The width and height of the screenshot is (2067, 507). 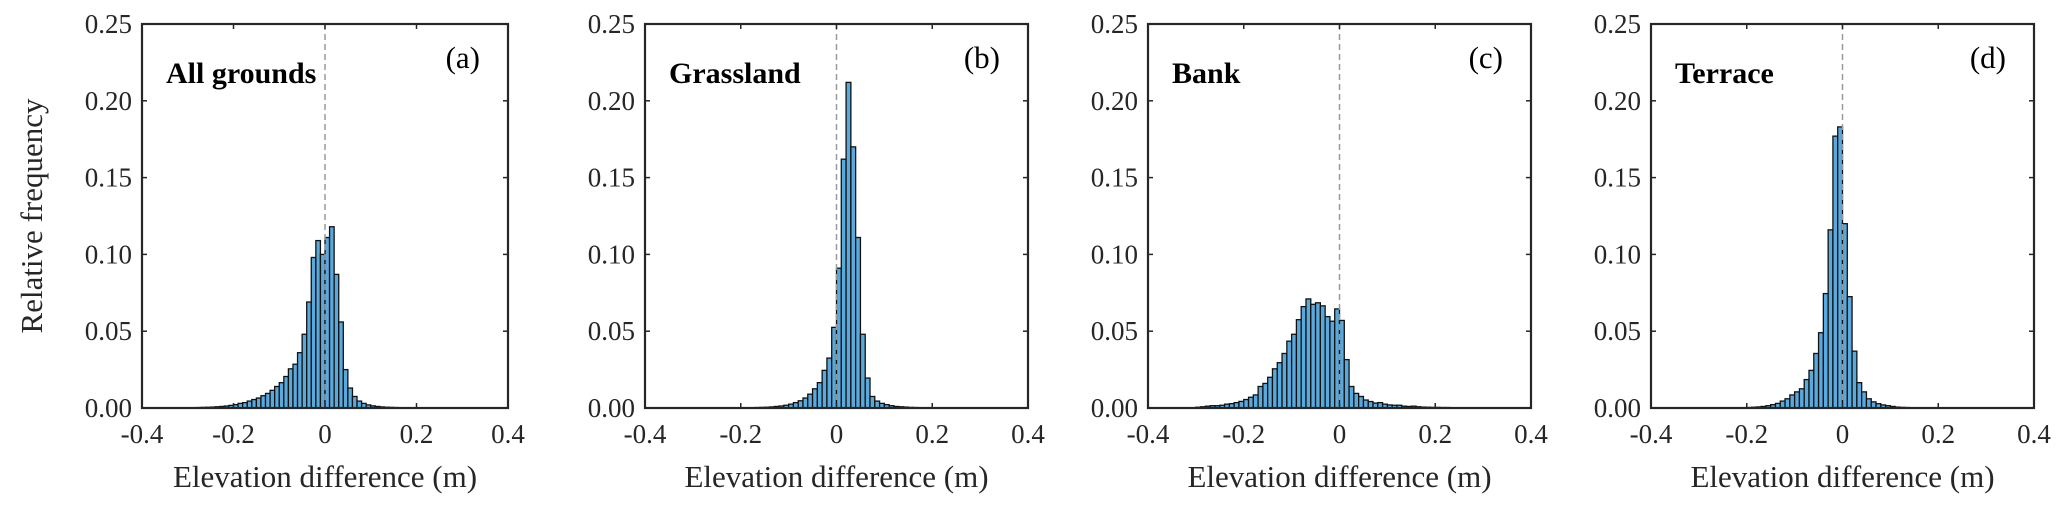 I want to click on panel-title: Bank, so click(x=1206, y=73).